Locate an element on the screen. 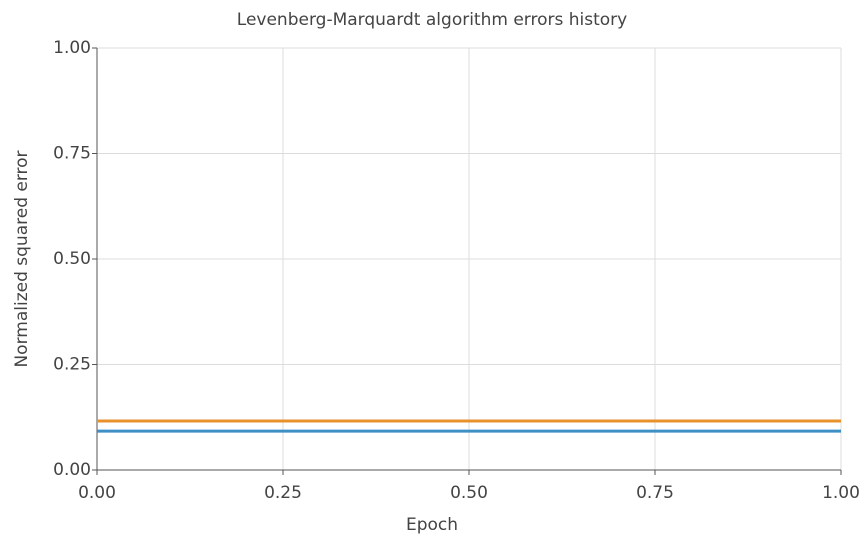 This screenshot has width=866, height=540. y-tick-label: 0.00 is located at coordinates (72, 470).